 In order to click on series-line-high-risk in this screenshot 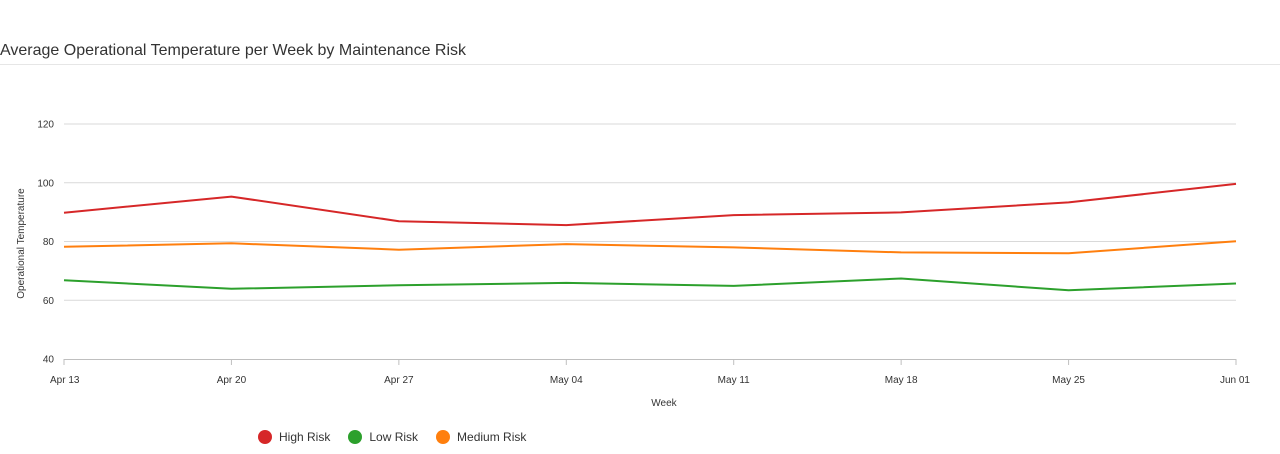, I will do `click(650, 204)`.